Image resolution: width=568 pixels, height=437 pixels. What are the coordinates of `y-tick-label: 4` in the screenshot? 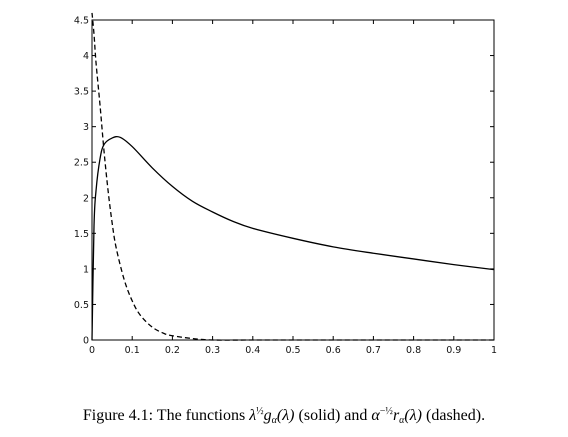 It's located at (86, 56).